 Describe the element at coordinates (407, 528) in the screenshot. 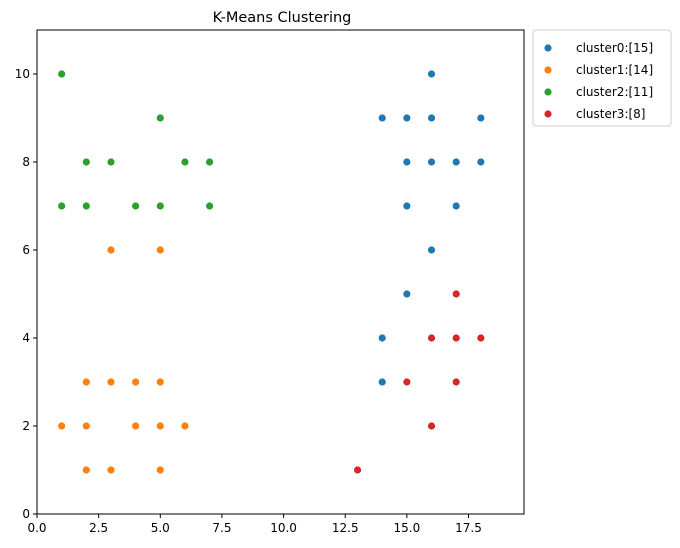

I see `x-tick-label: 15.0` at that location.